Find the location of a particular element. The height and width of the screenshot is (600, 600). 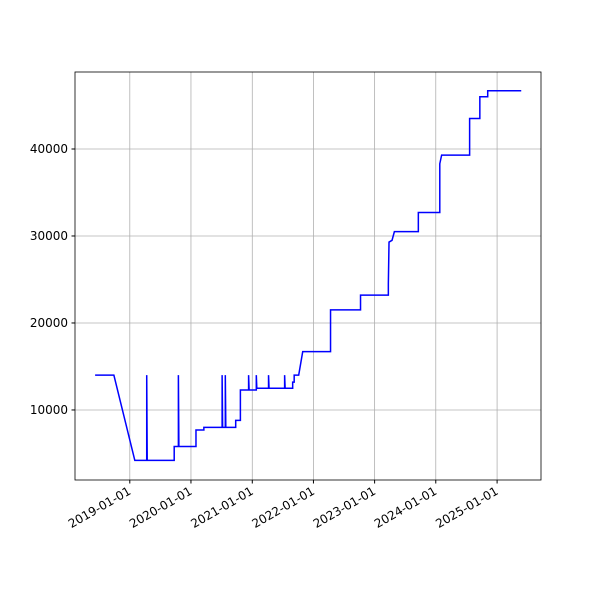

y-tick-label: 20000 is located at coordinates (49, 323).